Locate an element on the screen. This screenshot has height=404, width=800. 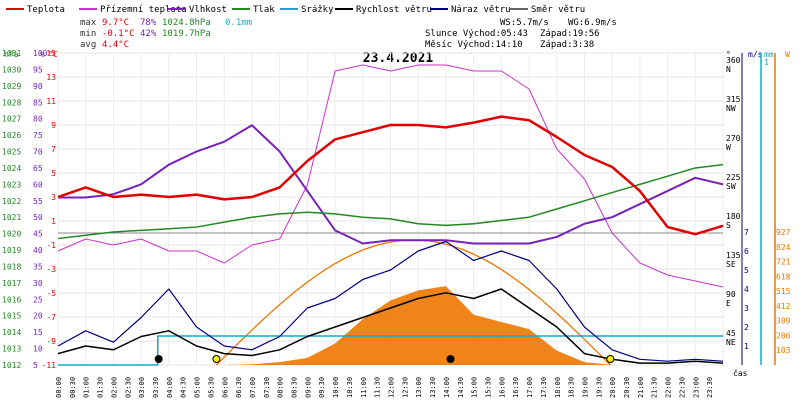
axis-hpa-label: hPa is located at coordinates (11, 54).